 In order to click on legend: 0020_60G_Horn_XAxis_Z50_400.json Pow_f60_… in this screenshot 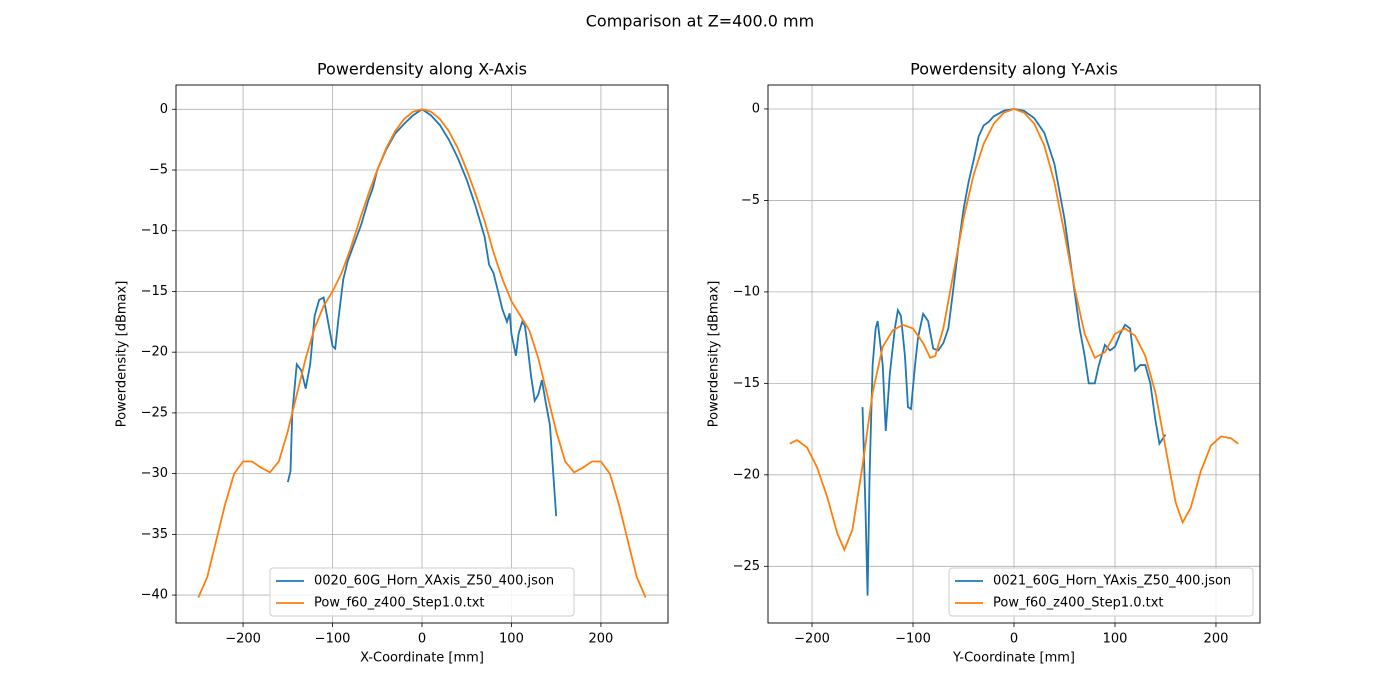, I will do `click(422, 592)`.